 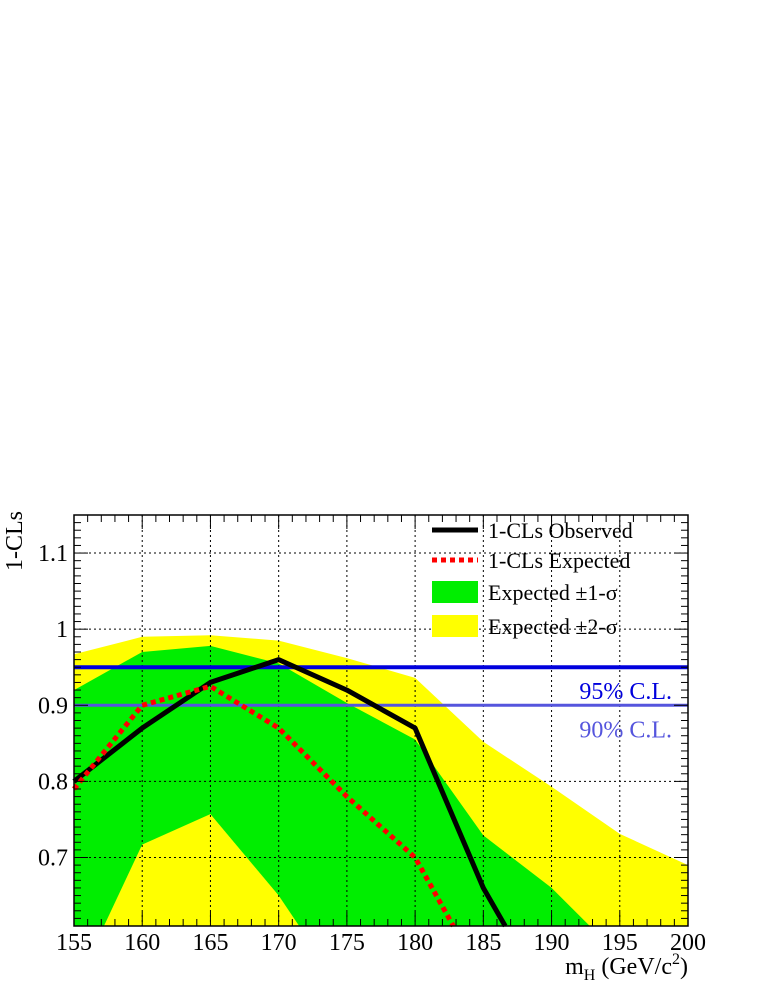 I want to click on x-tick-label: 160, so click(x=142, y=943).